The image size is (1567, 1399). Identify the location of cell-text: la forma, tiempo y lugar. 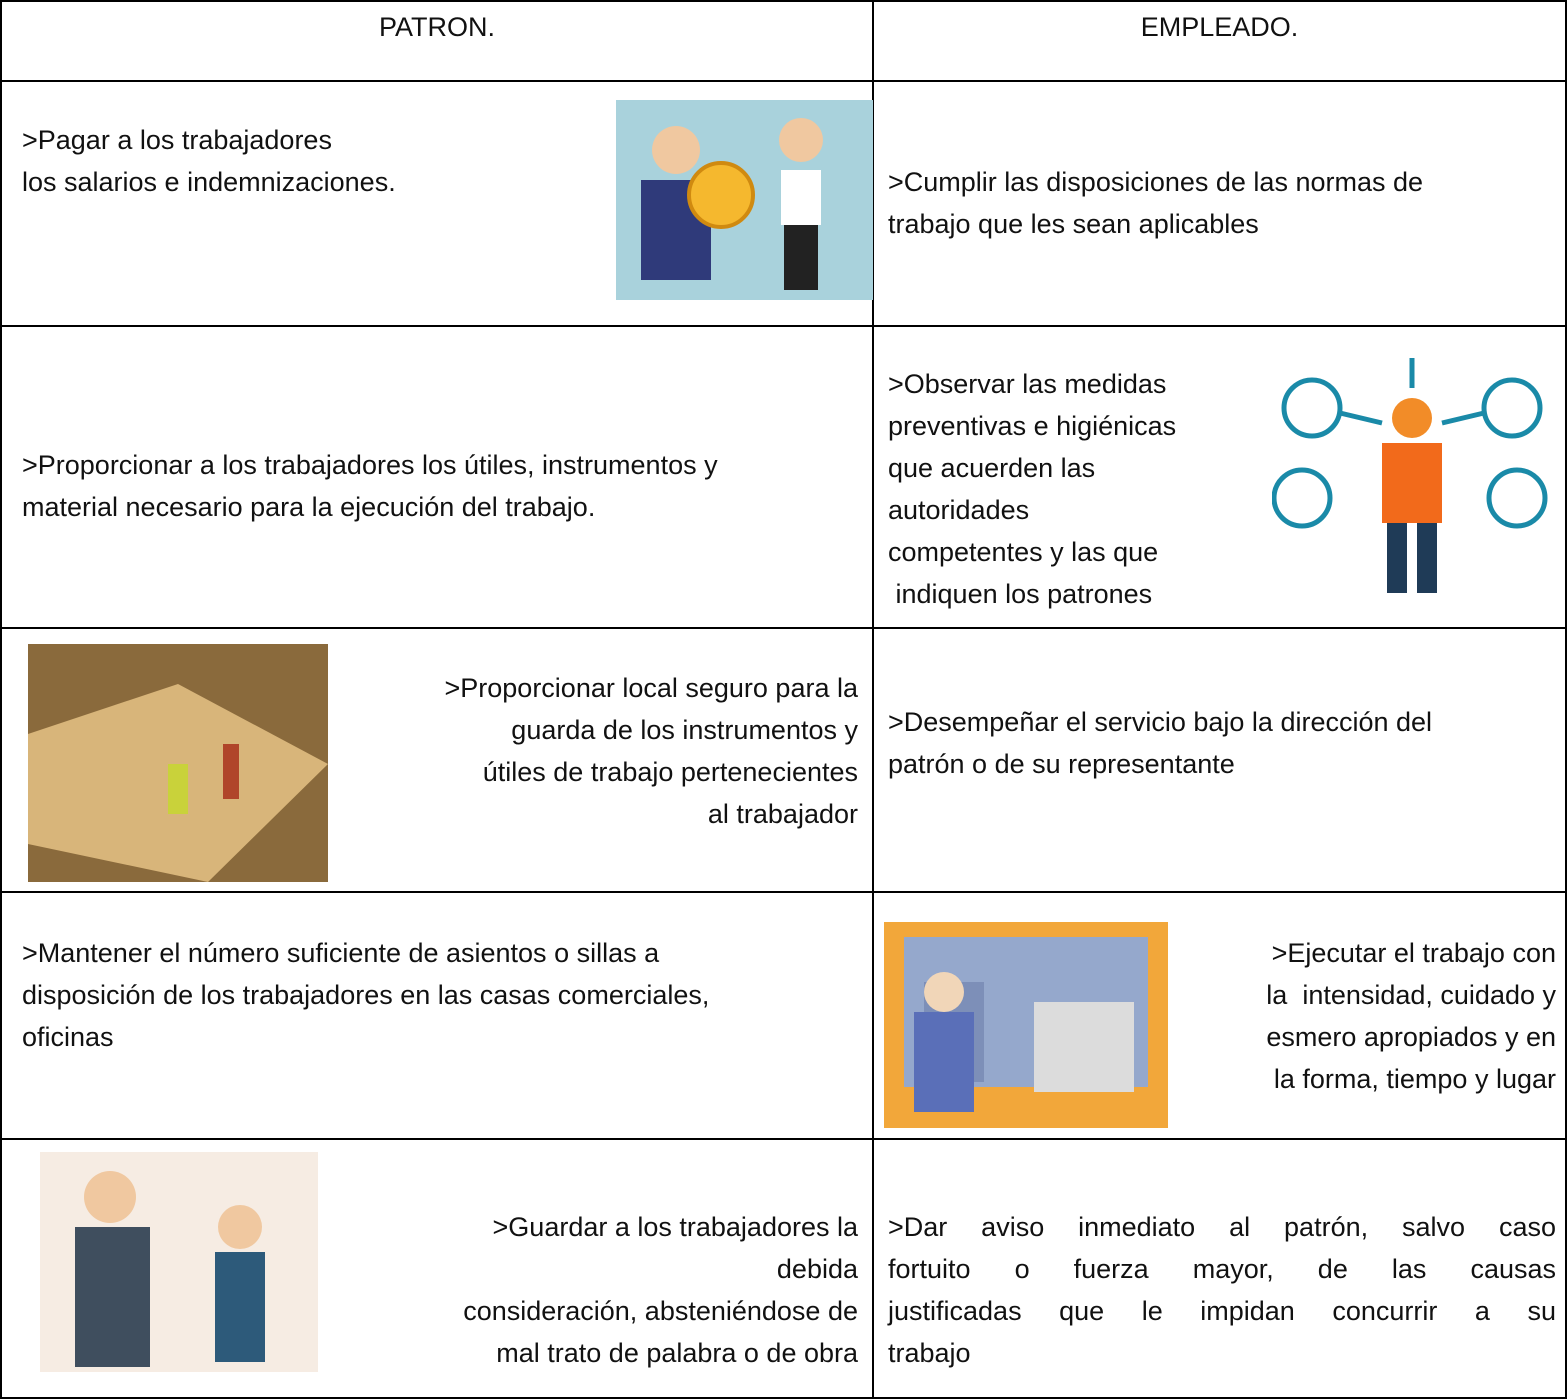
(1414, 1079).